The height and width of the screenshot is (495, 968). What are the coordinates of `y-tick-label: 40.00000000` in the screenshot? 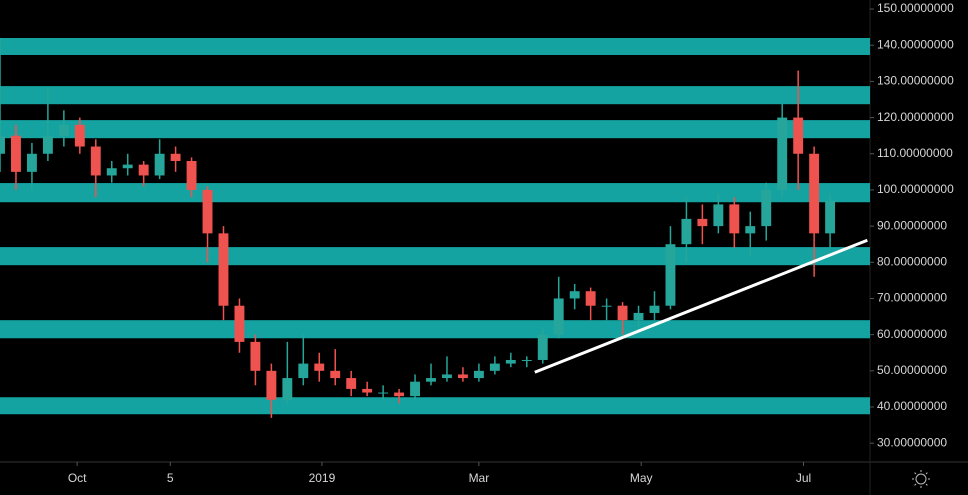 It's located at (912, 406).